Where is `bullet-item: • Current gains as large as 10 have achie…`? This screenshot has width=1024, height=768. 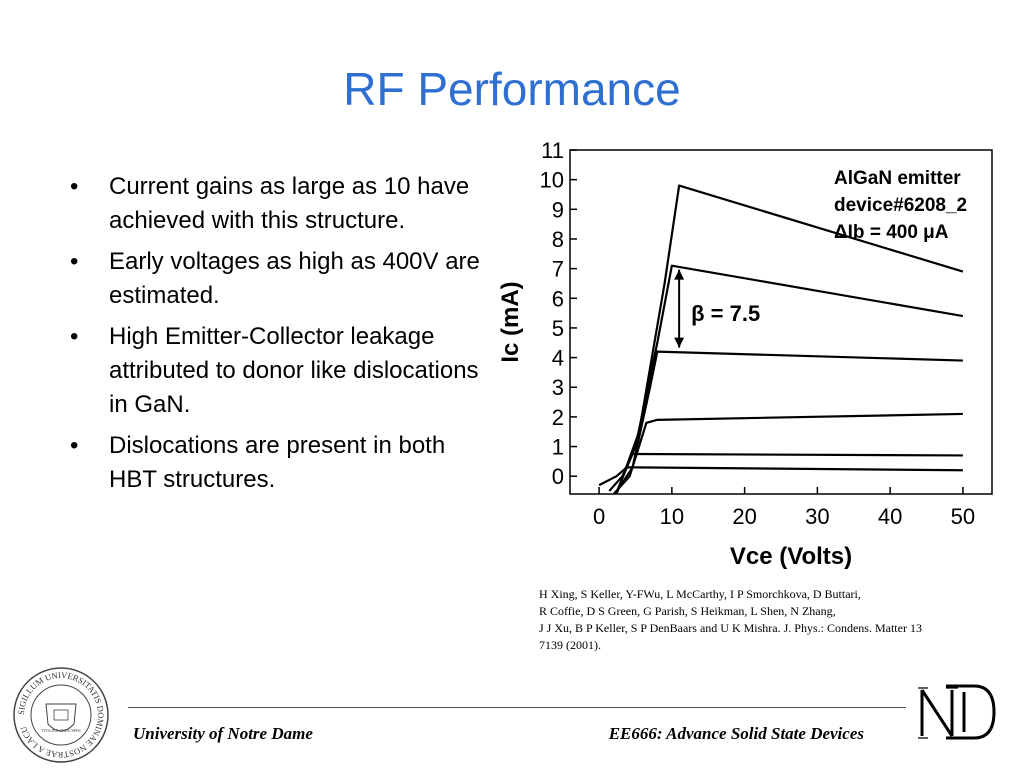
bullet-item: • Current gains as large as 10 have achie… is located at coordinates (276, 204).